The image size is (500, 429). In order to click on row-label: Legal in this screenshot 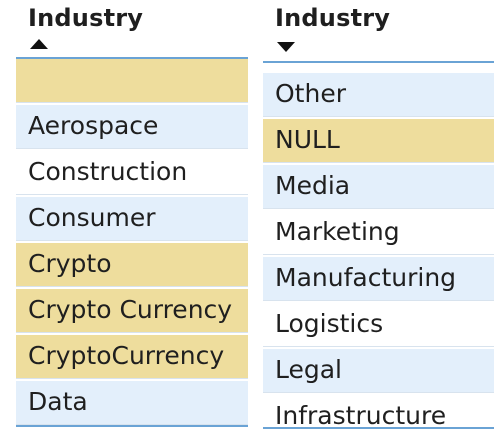, I will do `click(309, 369)`.